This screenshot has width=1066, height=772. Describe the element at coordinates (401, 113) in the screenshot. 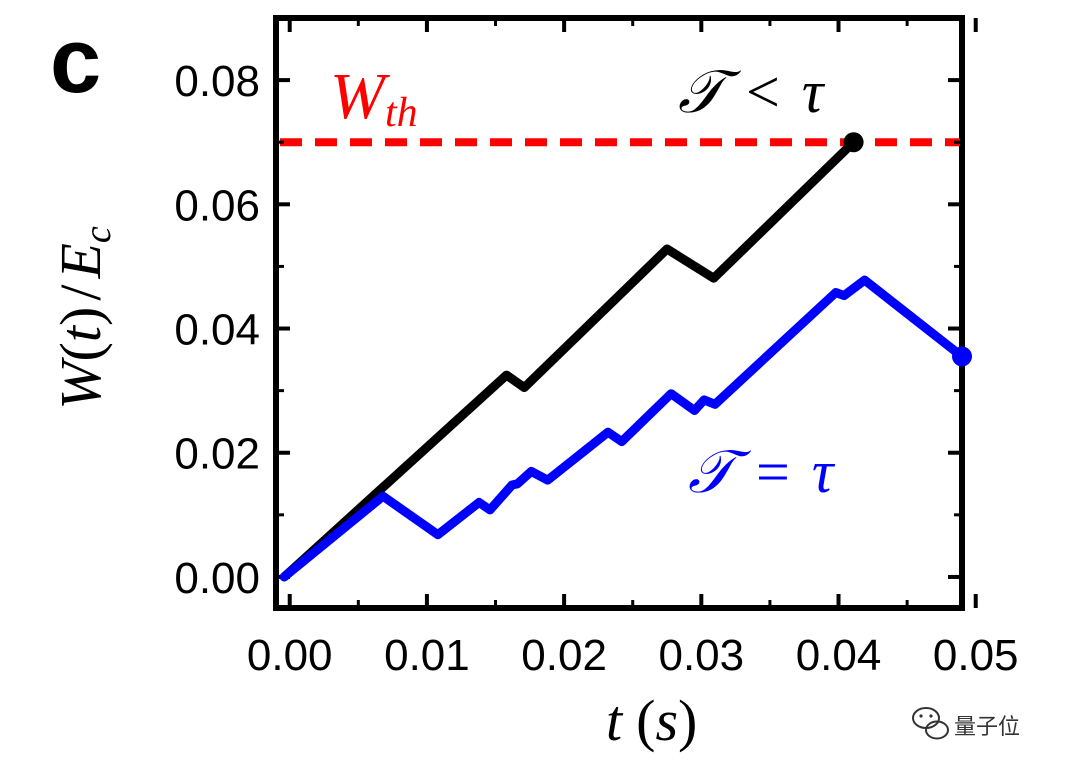

I see `threshold-label-sub: th` at that location.